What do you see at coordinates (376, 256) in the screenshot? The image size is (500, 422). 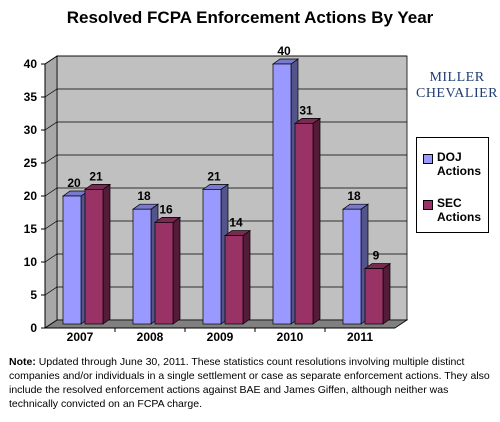 I see `data-label: 9` at bounding box center [376, 256].